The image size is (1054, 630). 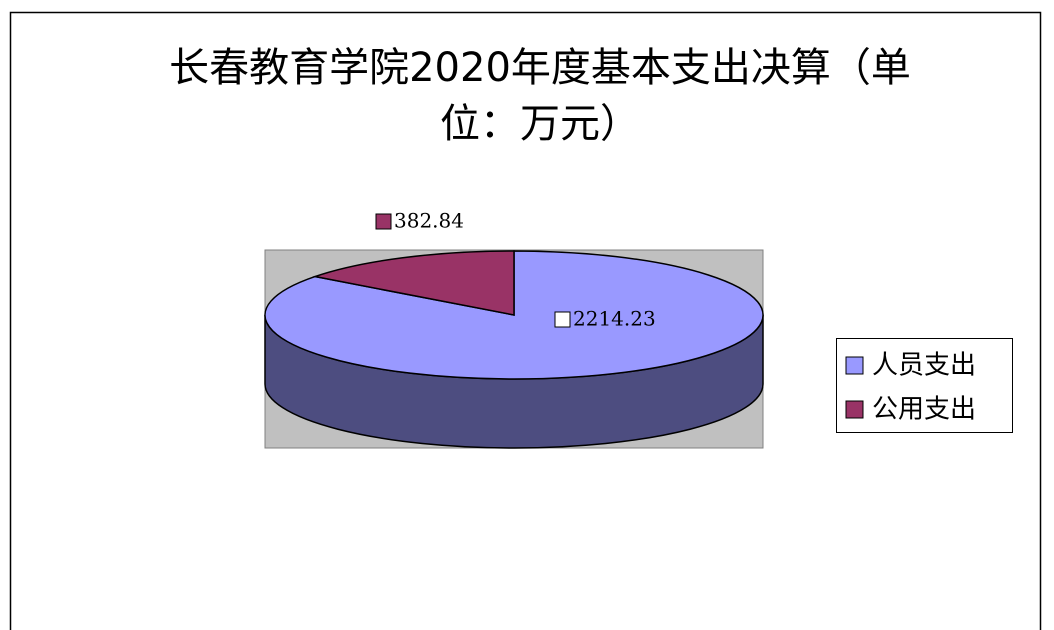 What do you see at coordinates (924, 366) in the screenshot?
I see `legend-label: 人员支出` at bounding box center [924, 366].